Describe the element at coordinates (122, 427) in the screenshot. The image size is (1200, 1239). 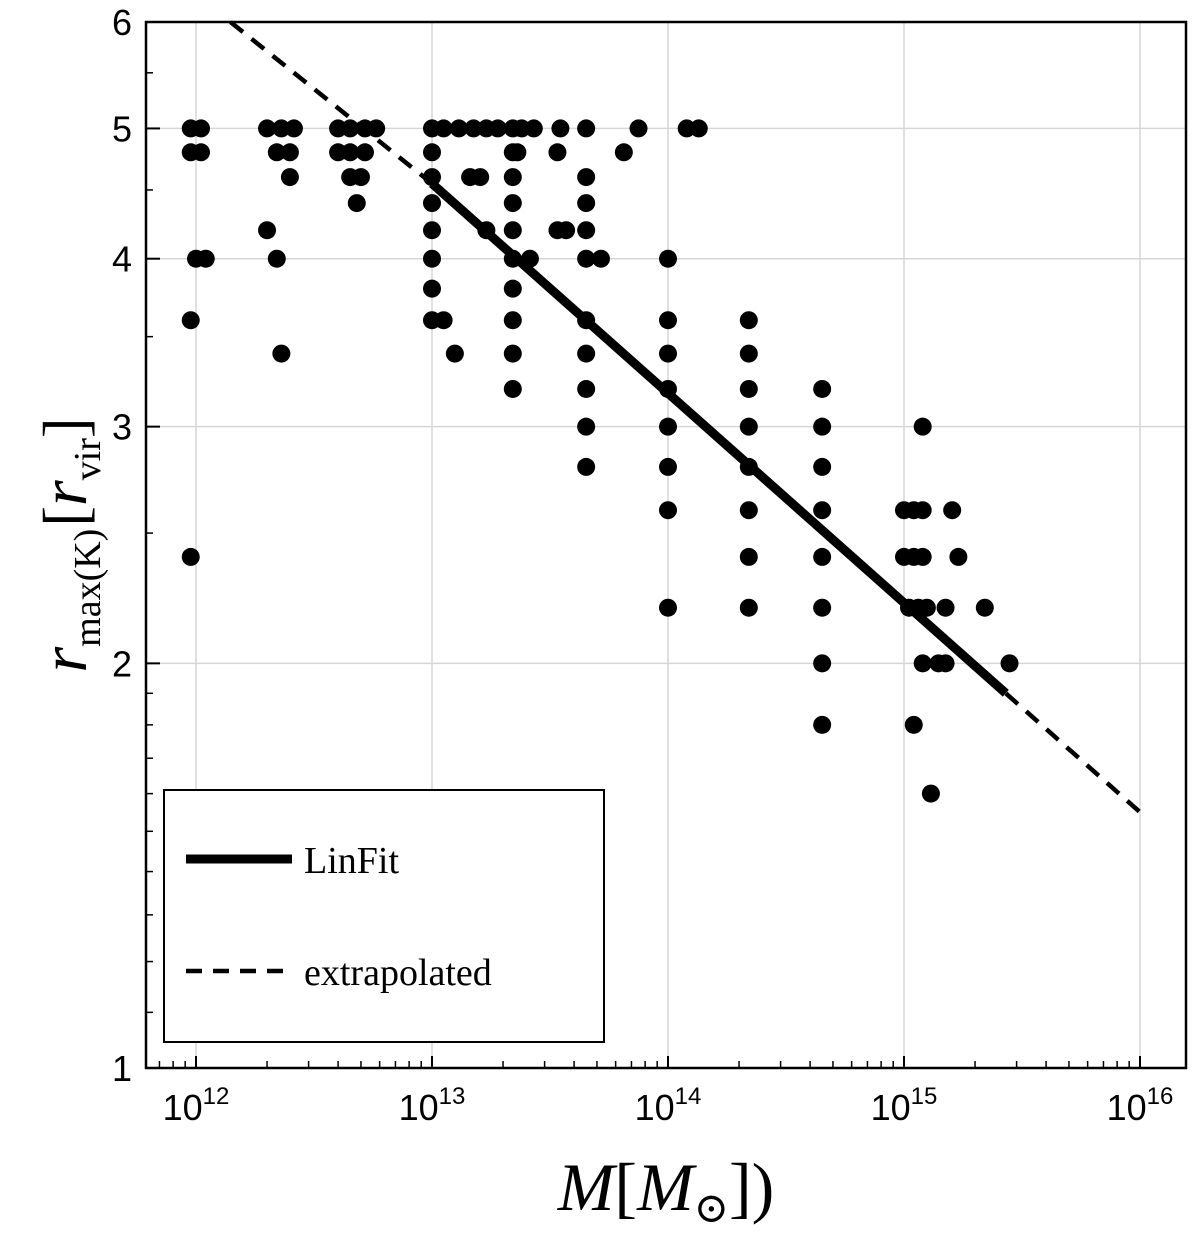
I see `y-tick-label: 3` at that location.